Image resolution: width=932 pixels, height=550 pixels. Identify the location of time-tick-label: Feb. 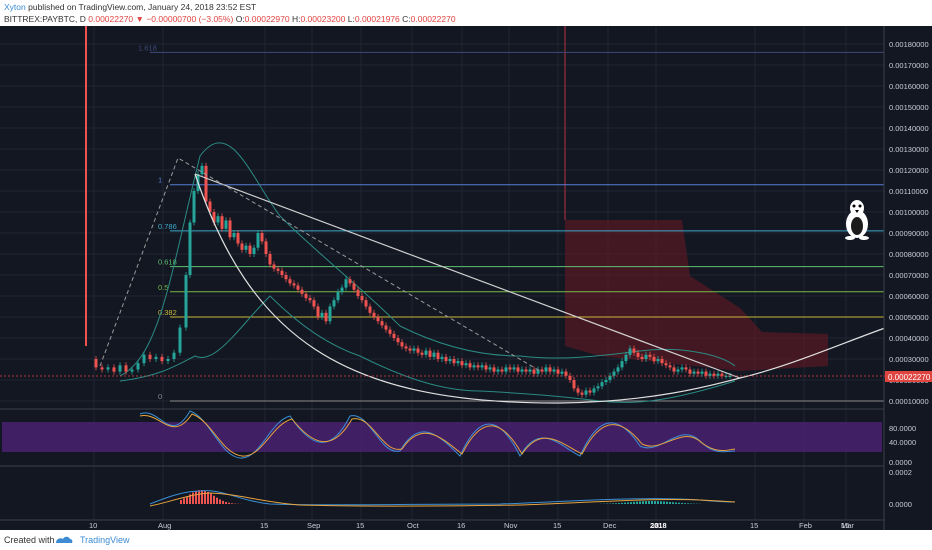
(805, 525).